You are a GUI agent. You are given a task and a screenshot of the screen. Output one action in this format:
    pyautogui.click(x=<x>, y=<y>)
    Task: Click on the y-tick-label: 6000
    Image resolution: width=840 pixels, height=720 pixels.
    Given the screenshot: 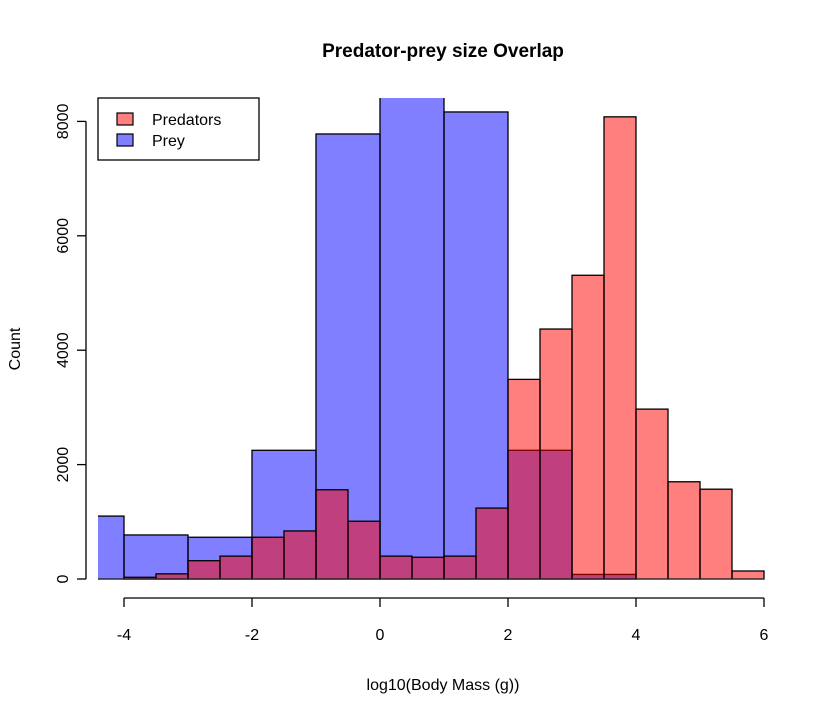 What is the action you would take?
    pyautogui.click(x=63, y=236)
    